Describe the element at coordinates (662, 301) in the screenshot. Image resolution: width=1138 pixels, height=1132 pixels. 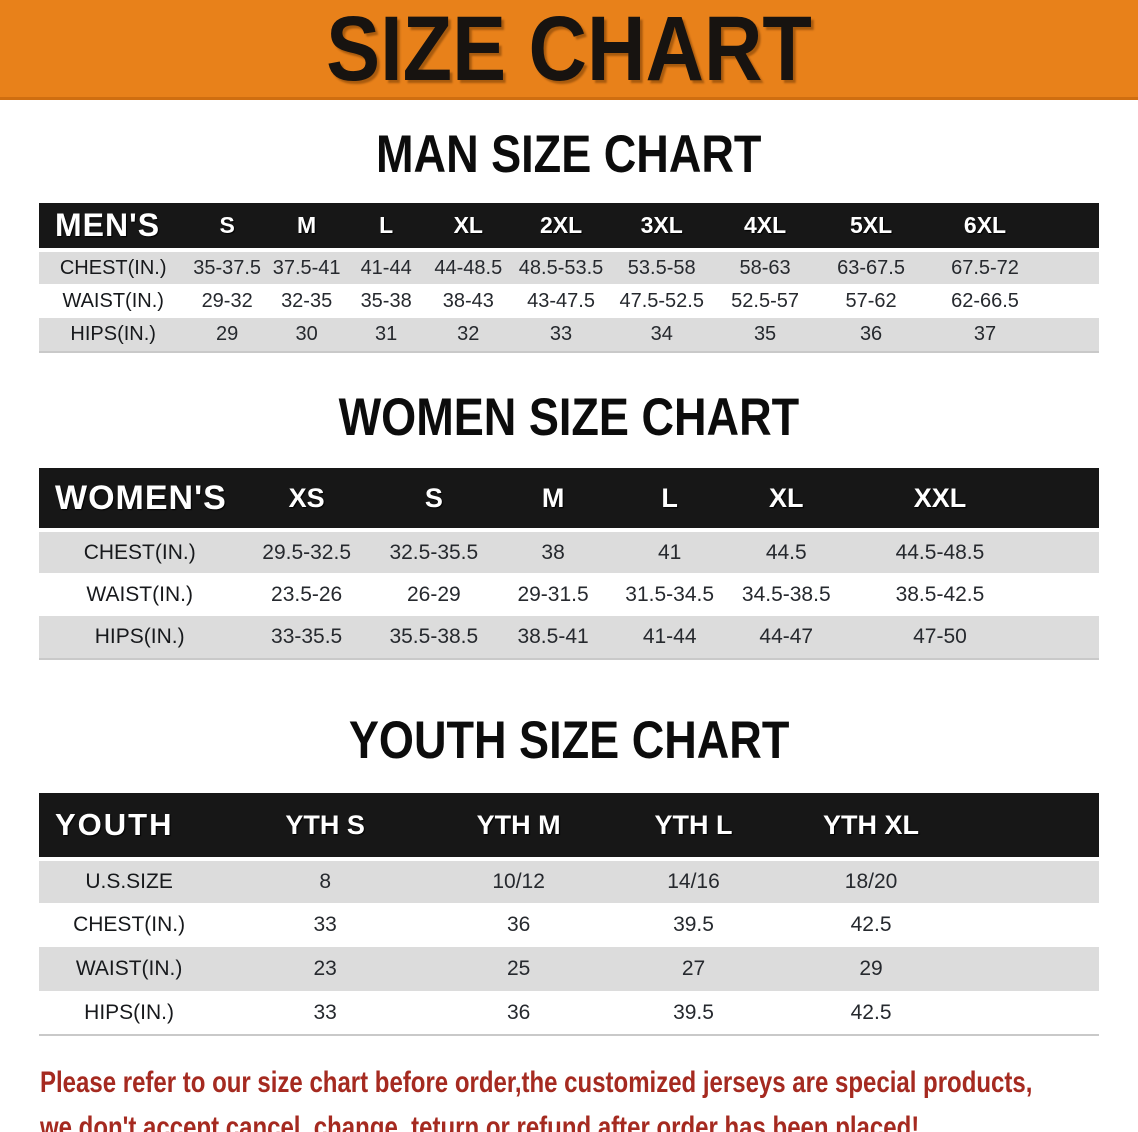
I see `value-cell: 47.5-52.5` at that location.